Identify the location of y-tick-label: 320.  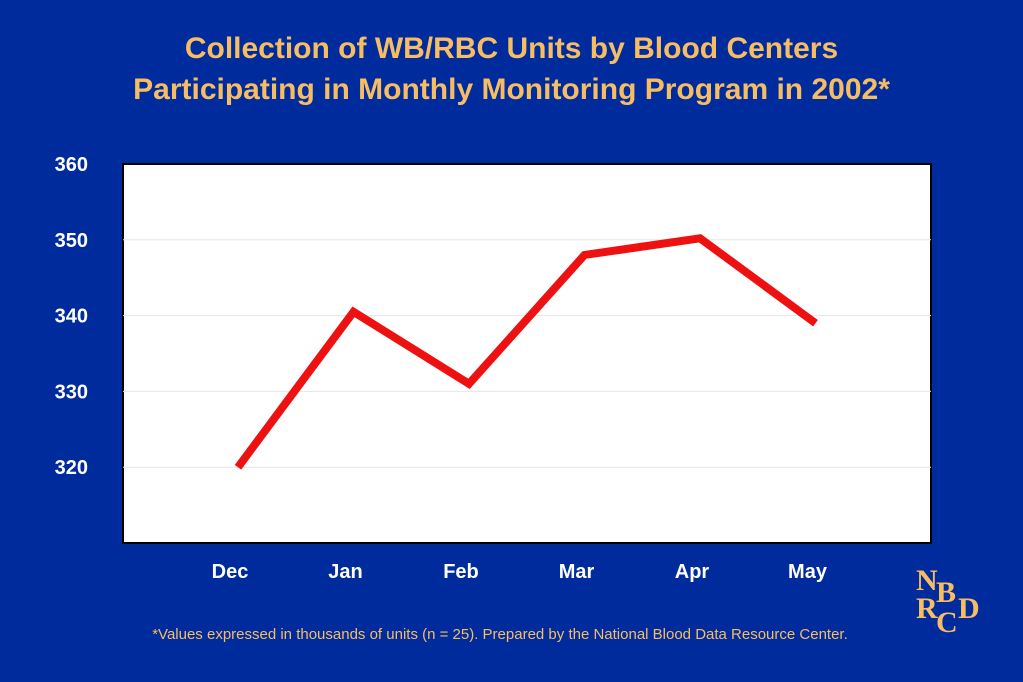
(71, 468).